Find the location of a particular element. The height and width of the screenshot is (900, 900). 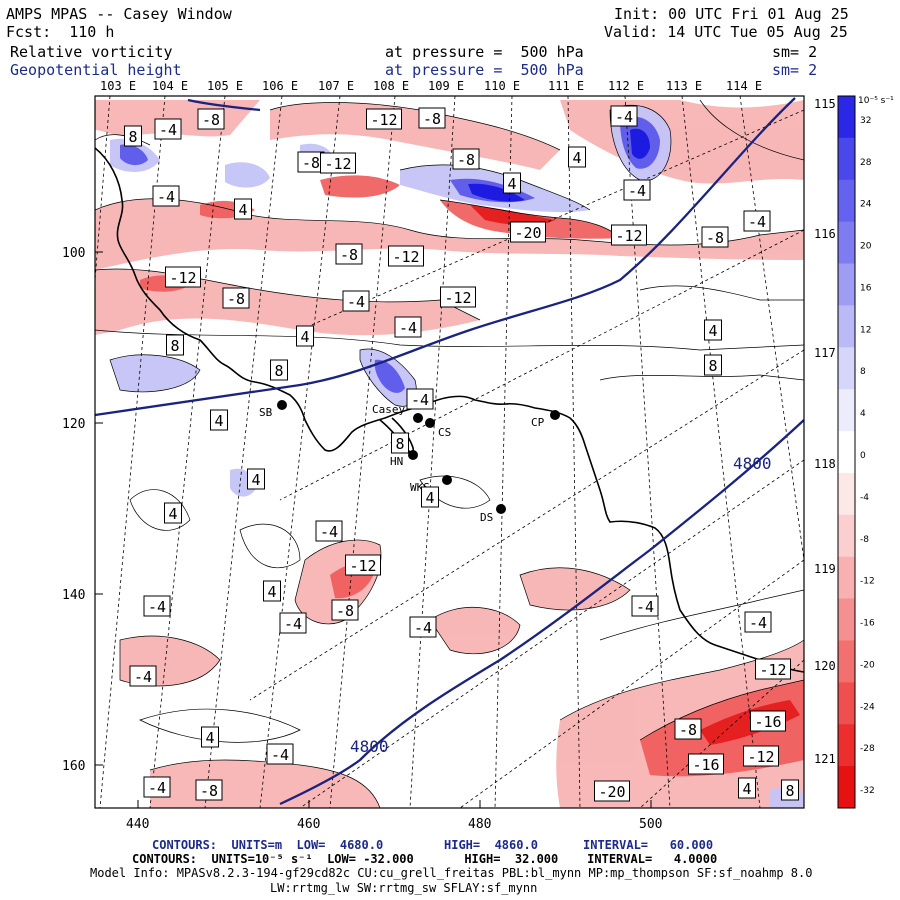

field1-level: at pressure = 500 hPa is located at coordinates (484, 52).